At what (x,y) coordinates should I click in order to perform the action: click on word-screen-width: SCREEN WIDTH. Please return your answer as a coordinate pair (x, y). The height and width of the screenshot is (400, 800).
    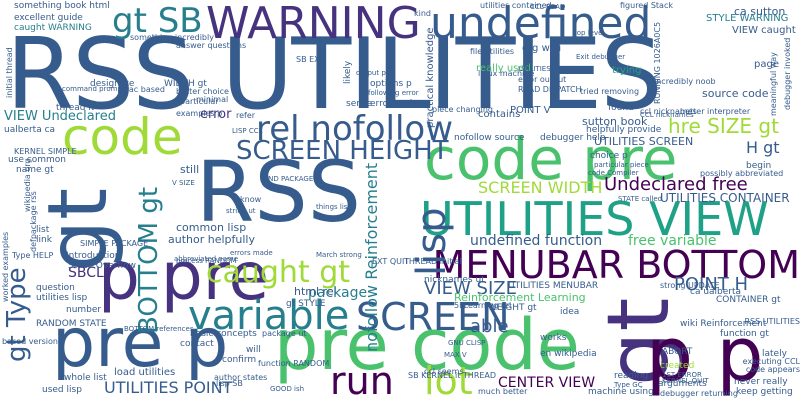
    Looking at the image, I should click on (540, 187).